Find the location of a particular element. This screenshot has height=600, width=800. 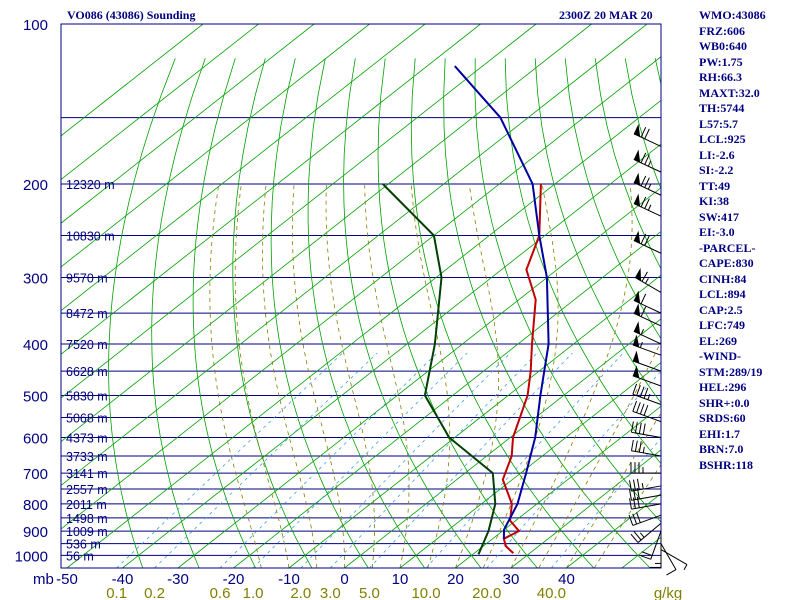

index-item: LI:-2.6 is located at coordinates (717, 154).